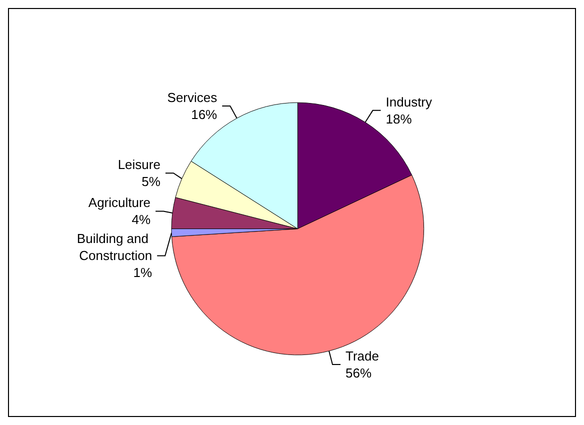 The width and height of the screenshot is (584, 425). I want to click on slice-label: Industry, so click(409, 102).